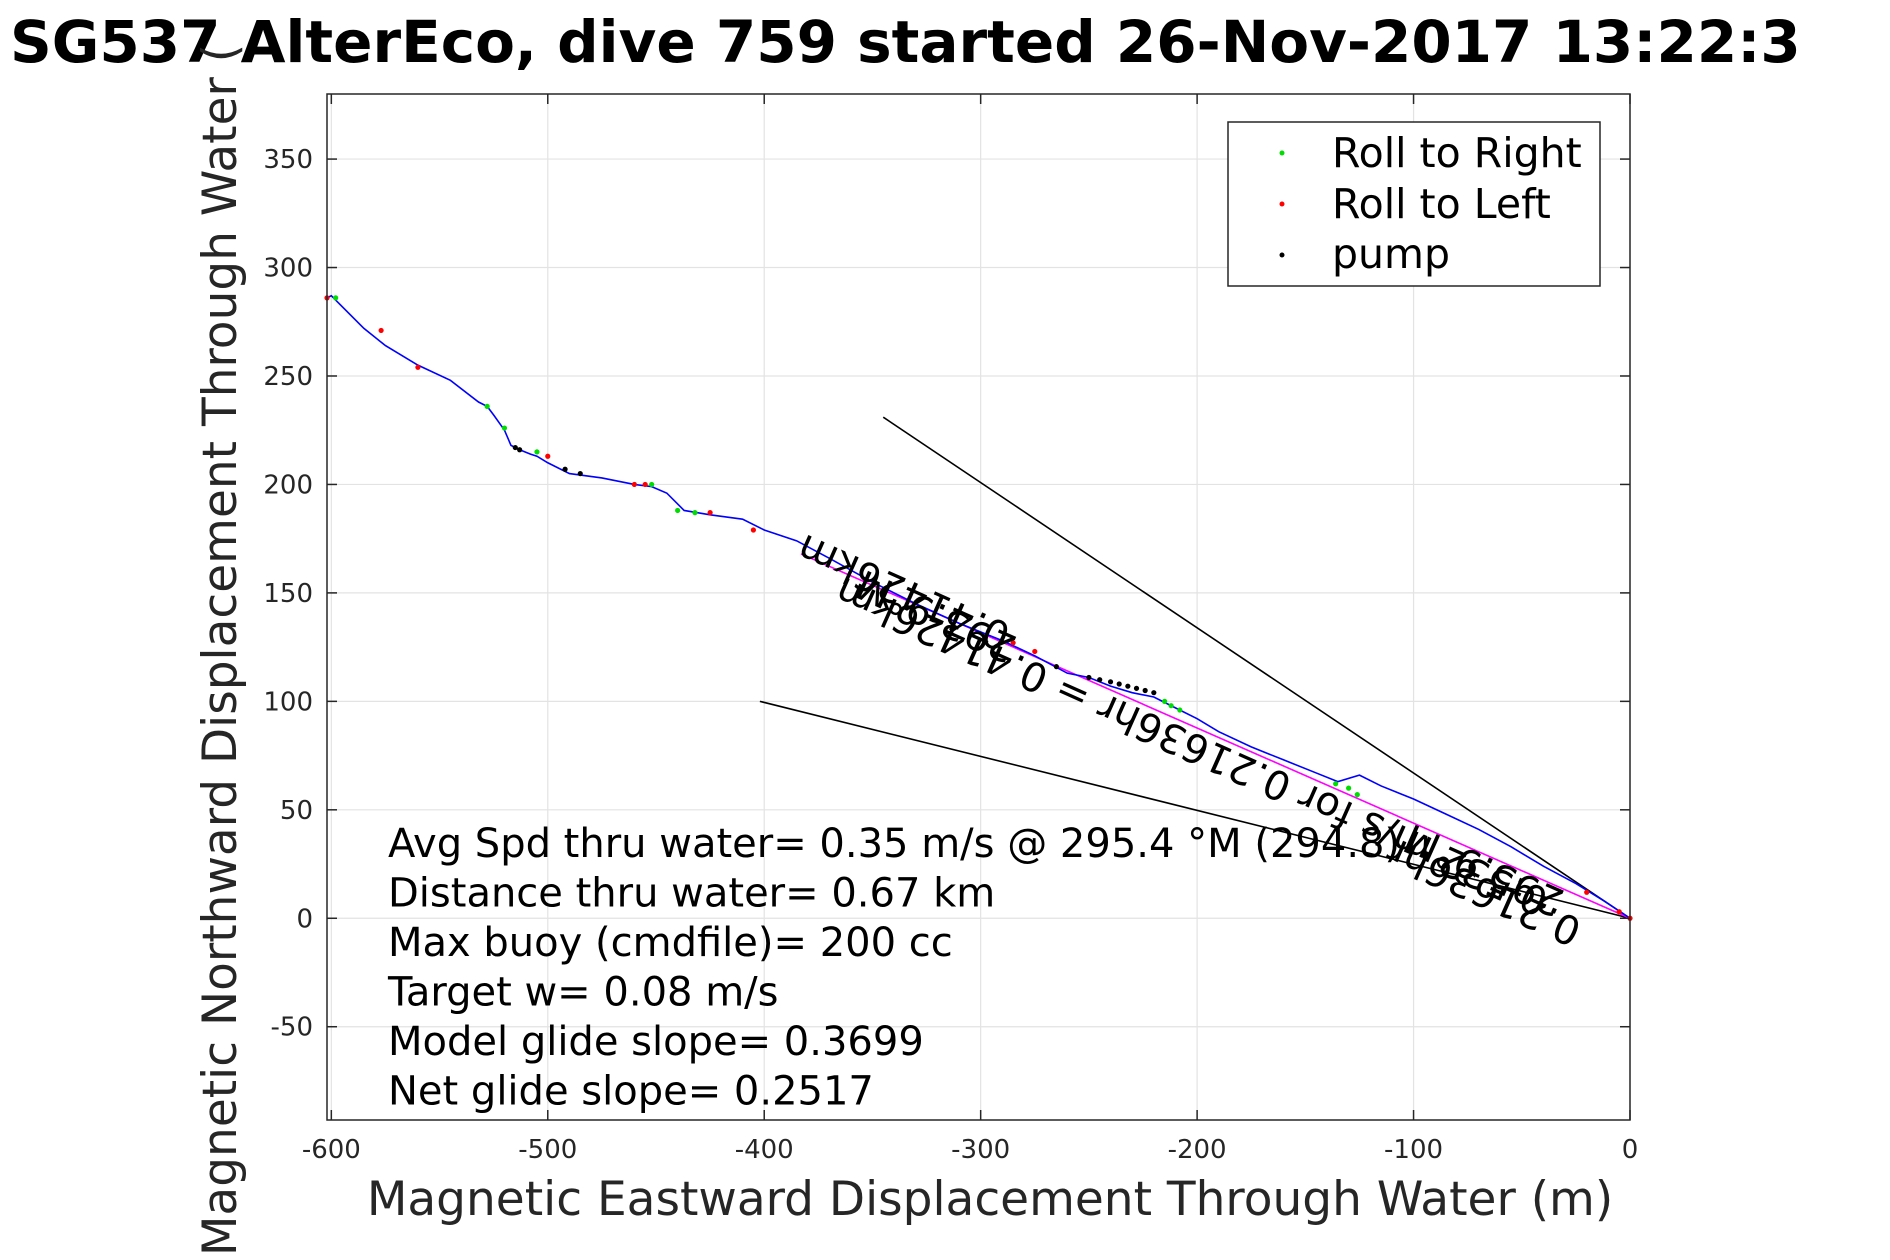 The height and width of the screenshot is (1260, 1890). I want to click on stats-annotation-line: Target w= 0.08 m/s, so click(582, 993).